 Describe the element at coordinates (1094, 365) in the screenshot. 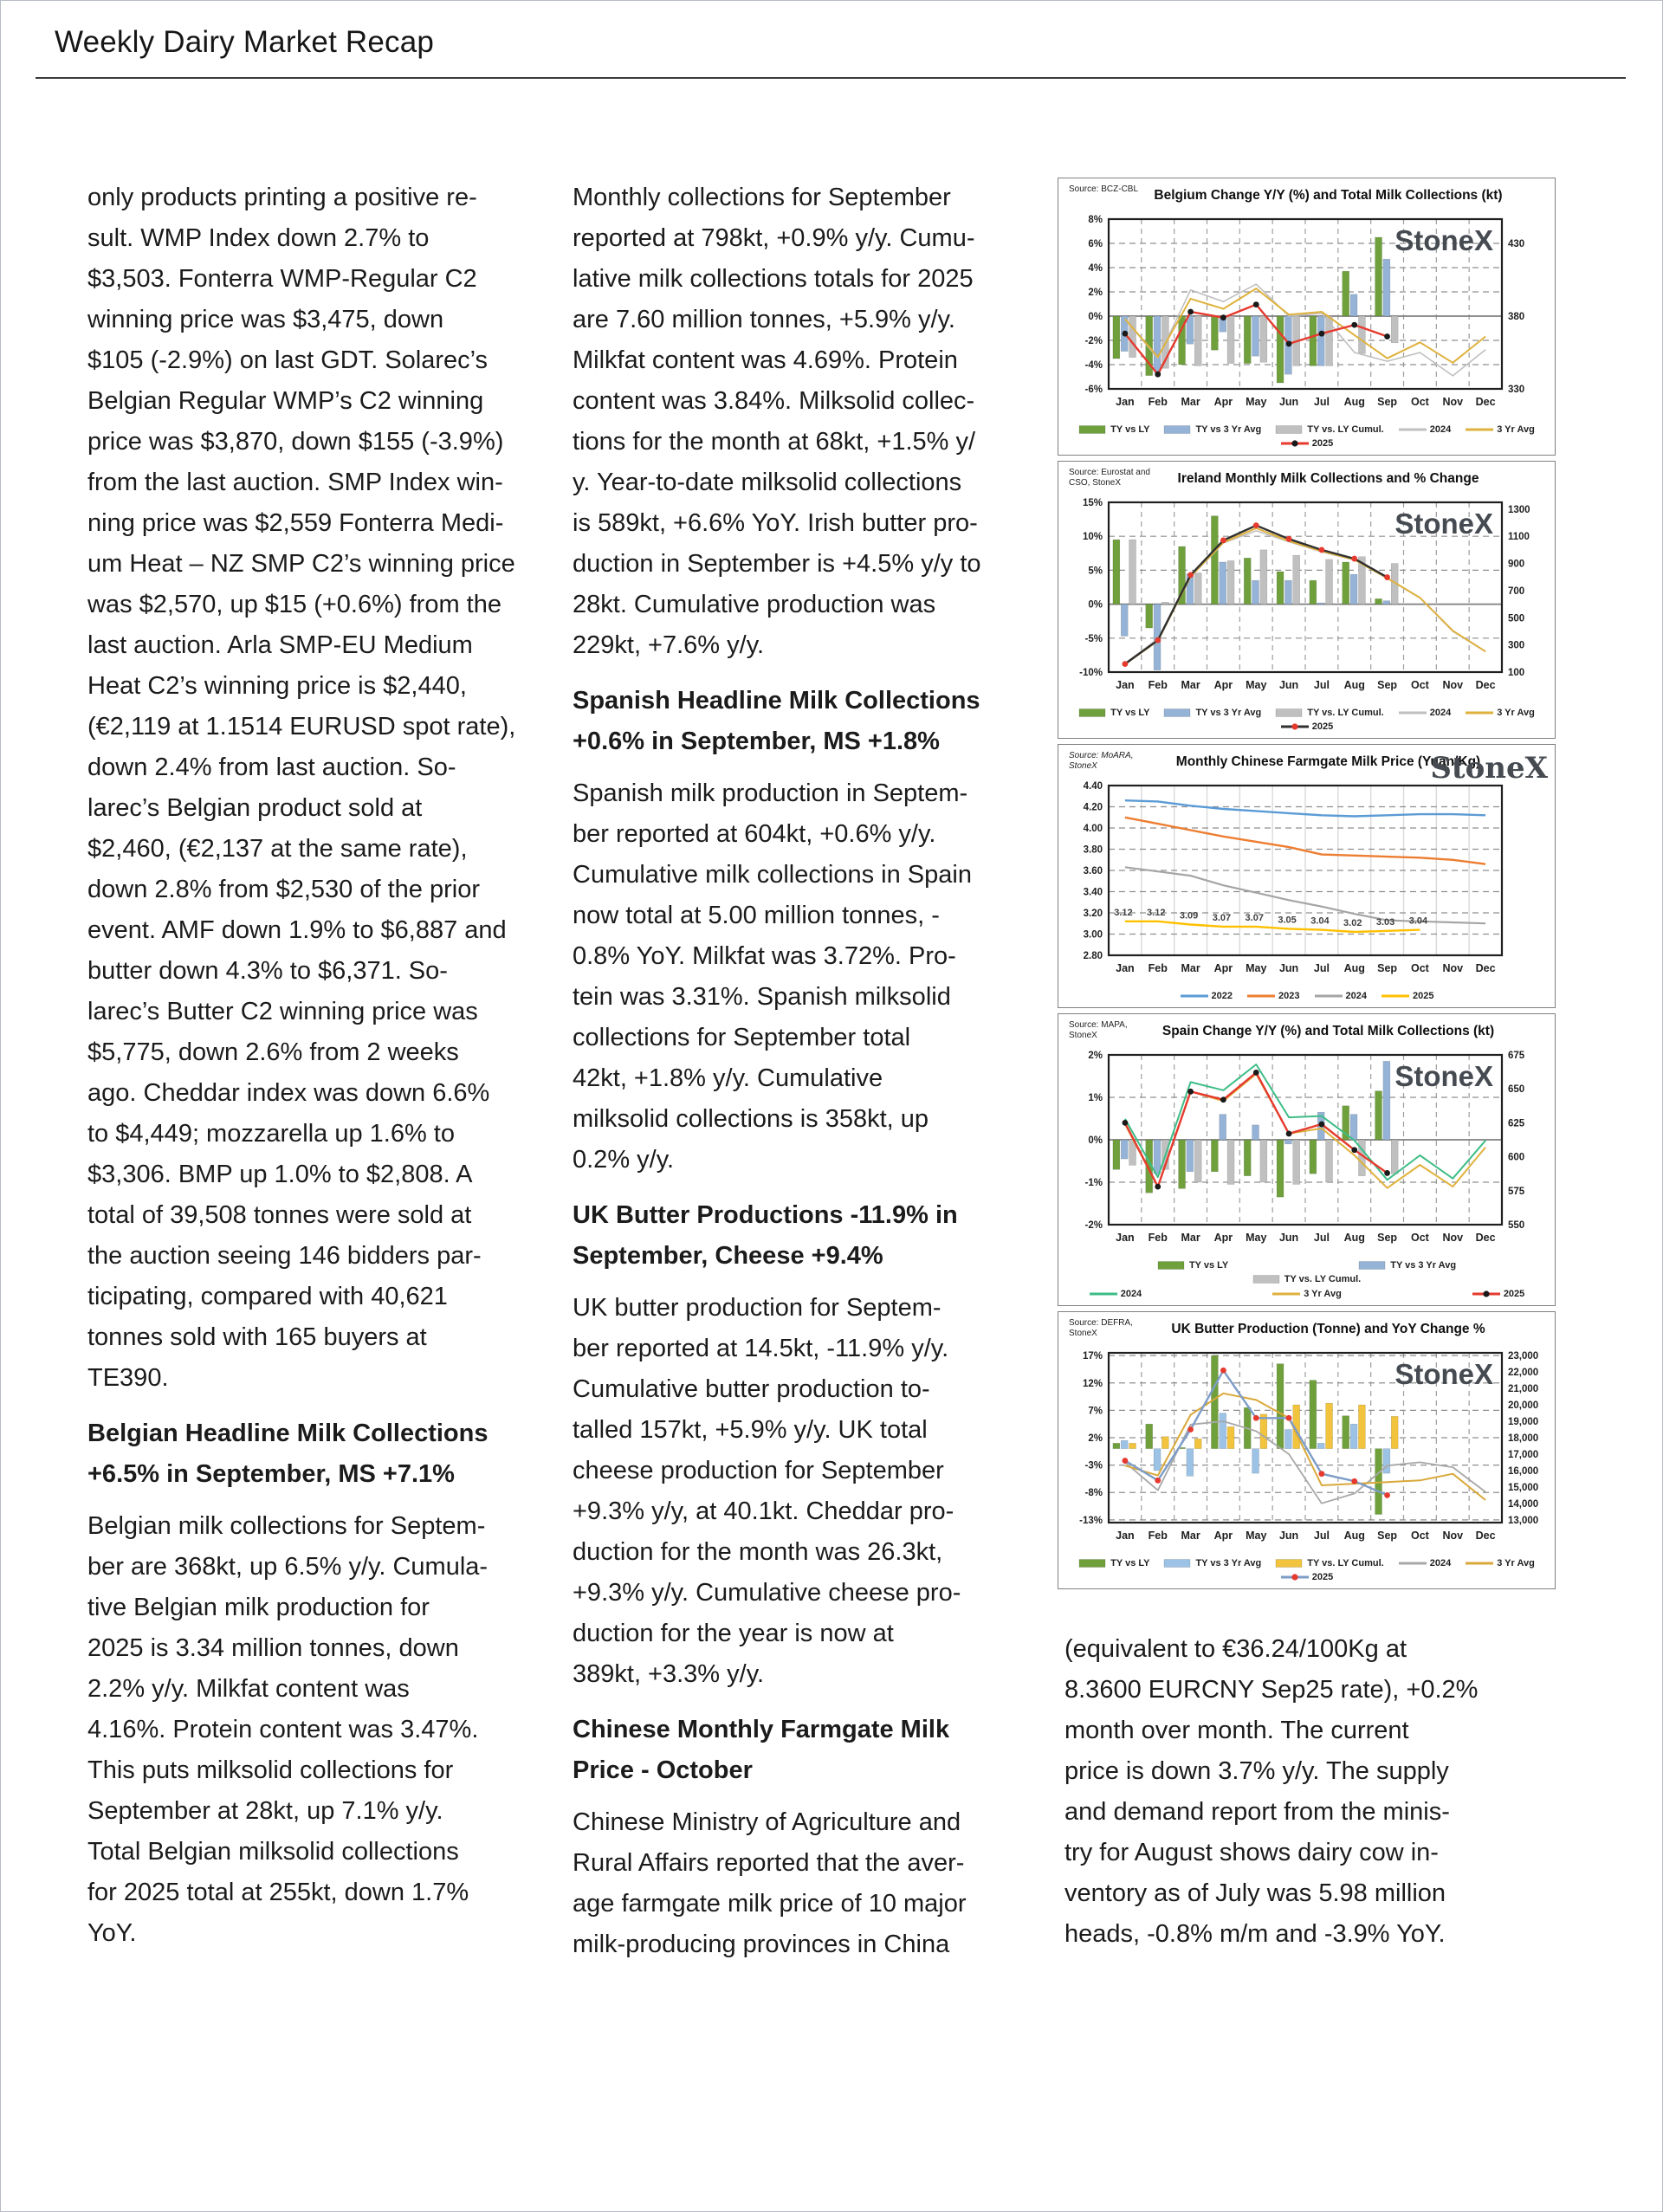

I see `svg-text: -4%` at that location.